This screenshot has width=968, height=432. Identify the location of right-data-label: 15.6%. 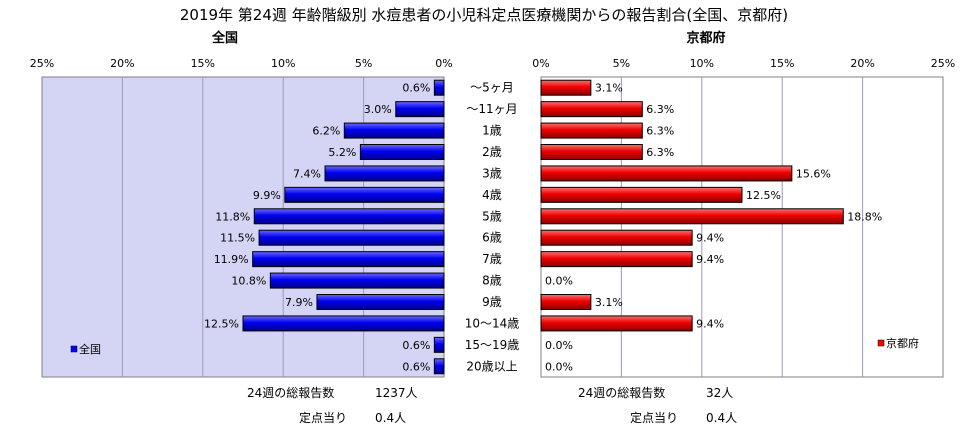
(813, 173).